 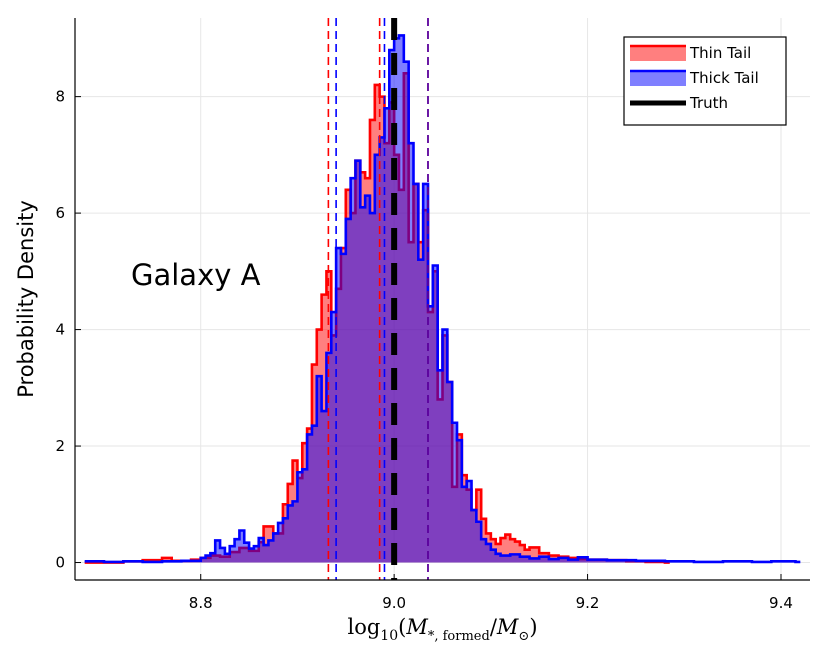 I want to click on legend-item-truth: Truth, so click(x=679, y=103).